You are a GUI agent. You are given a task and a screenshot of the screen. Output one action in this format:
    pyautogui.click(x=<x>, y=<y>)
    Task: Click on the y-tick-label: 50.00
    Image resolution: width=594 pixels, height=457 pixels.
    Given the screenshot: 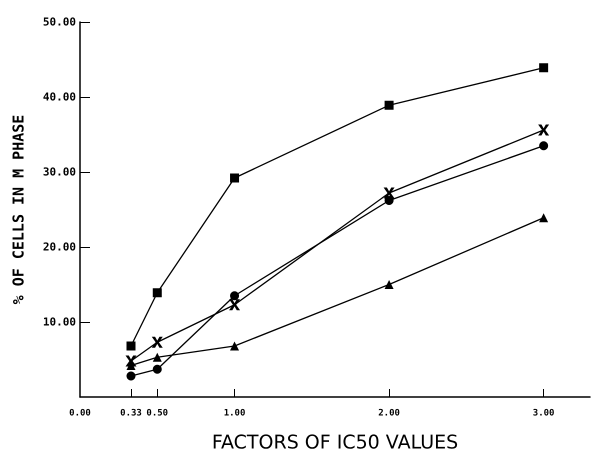 What is the action you would take?
    pyautogui.click(x=59, y=22)
    